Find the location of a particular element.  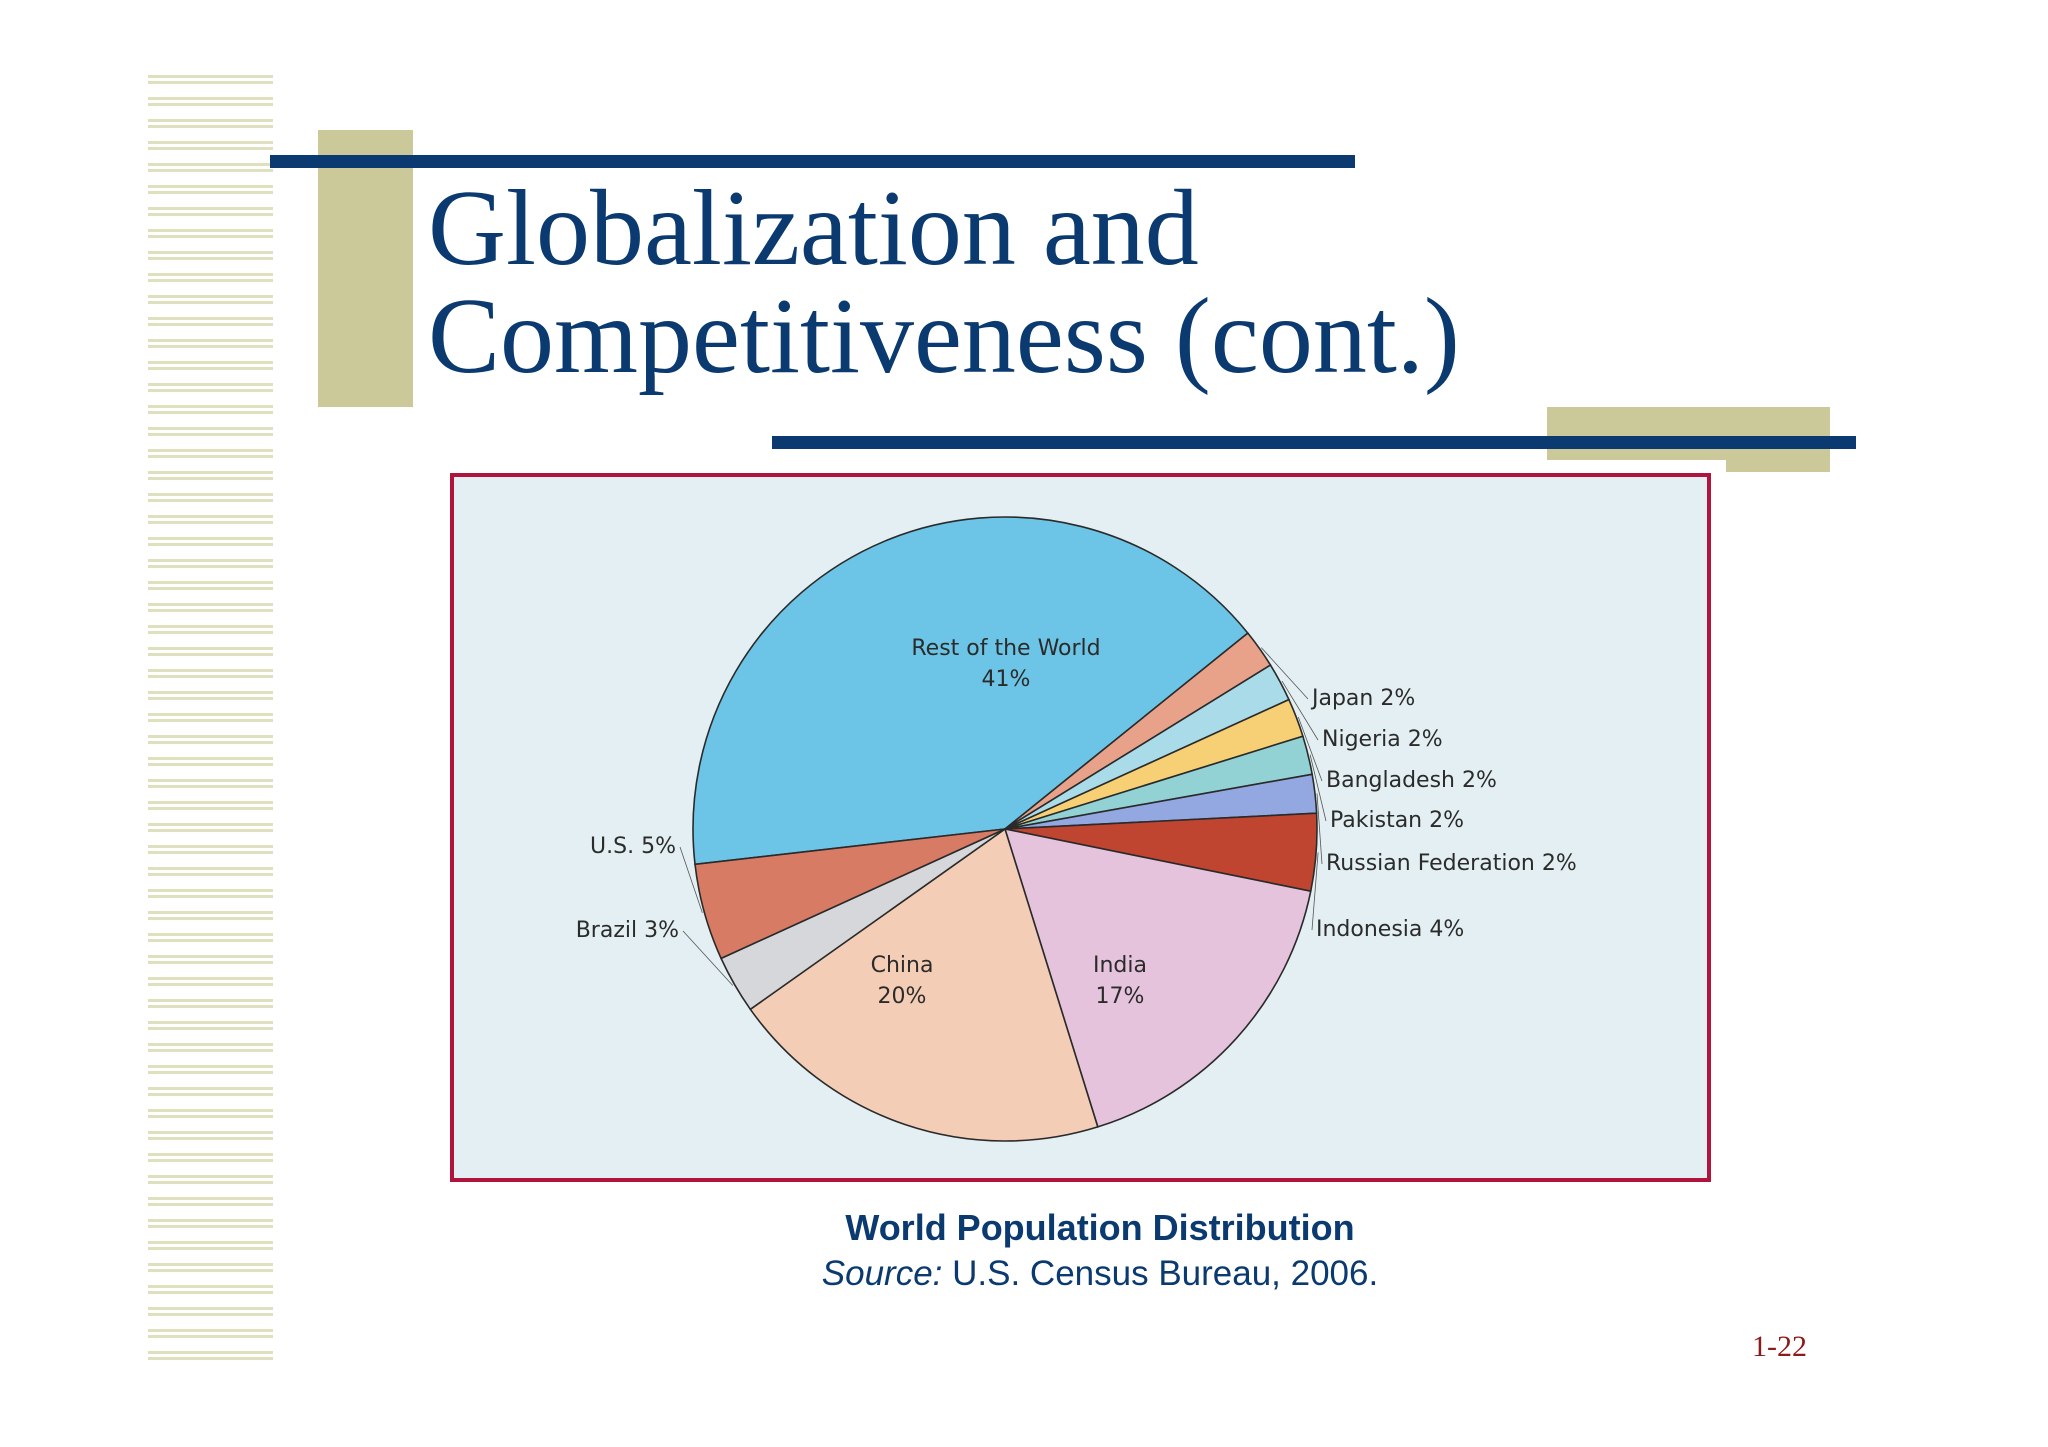

caption-source: Source: U.S. Census Bureau, 2006. is located at coordinates (1100, 1274).